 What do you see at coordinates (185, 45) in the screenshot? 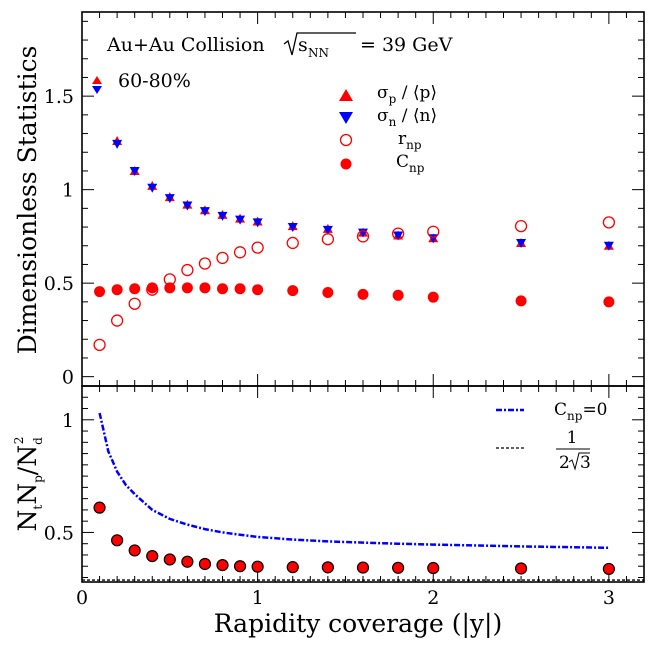
I see `collision-label: Au+Au Collision` at bounding box center [185, 45].